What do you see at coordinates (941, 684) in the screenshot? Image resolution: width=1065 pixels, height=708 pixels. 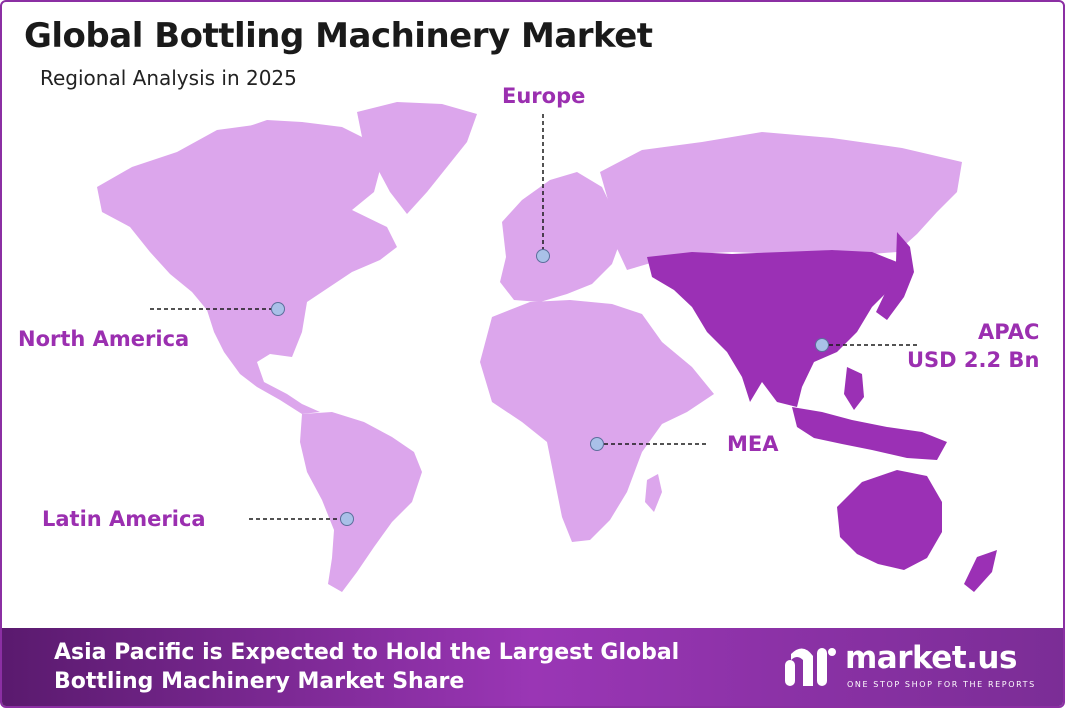 I see `logo-tagline: ONE STOP SHOP FOR THE REPORTS` at bounding box center [941, 684].